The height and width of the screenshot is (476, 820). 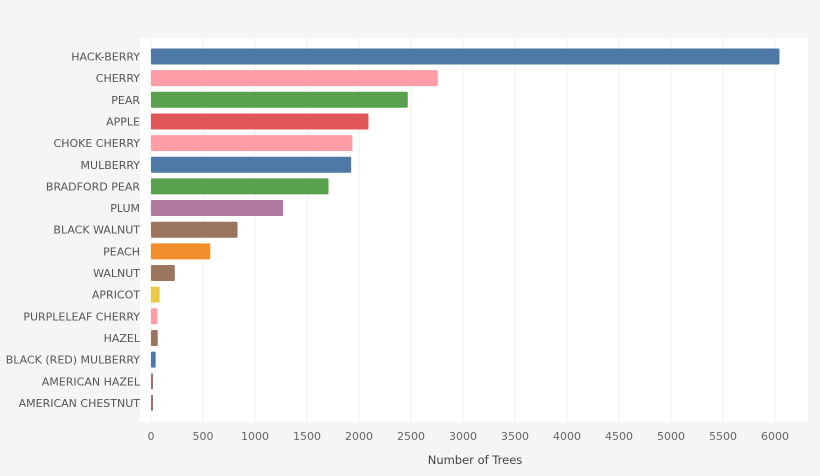 I want to click on x-tick-label: 0, so click(x=151, y=436).